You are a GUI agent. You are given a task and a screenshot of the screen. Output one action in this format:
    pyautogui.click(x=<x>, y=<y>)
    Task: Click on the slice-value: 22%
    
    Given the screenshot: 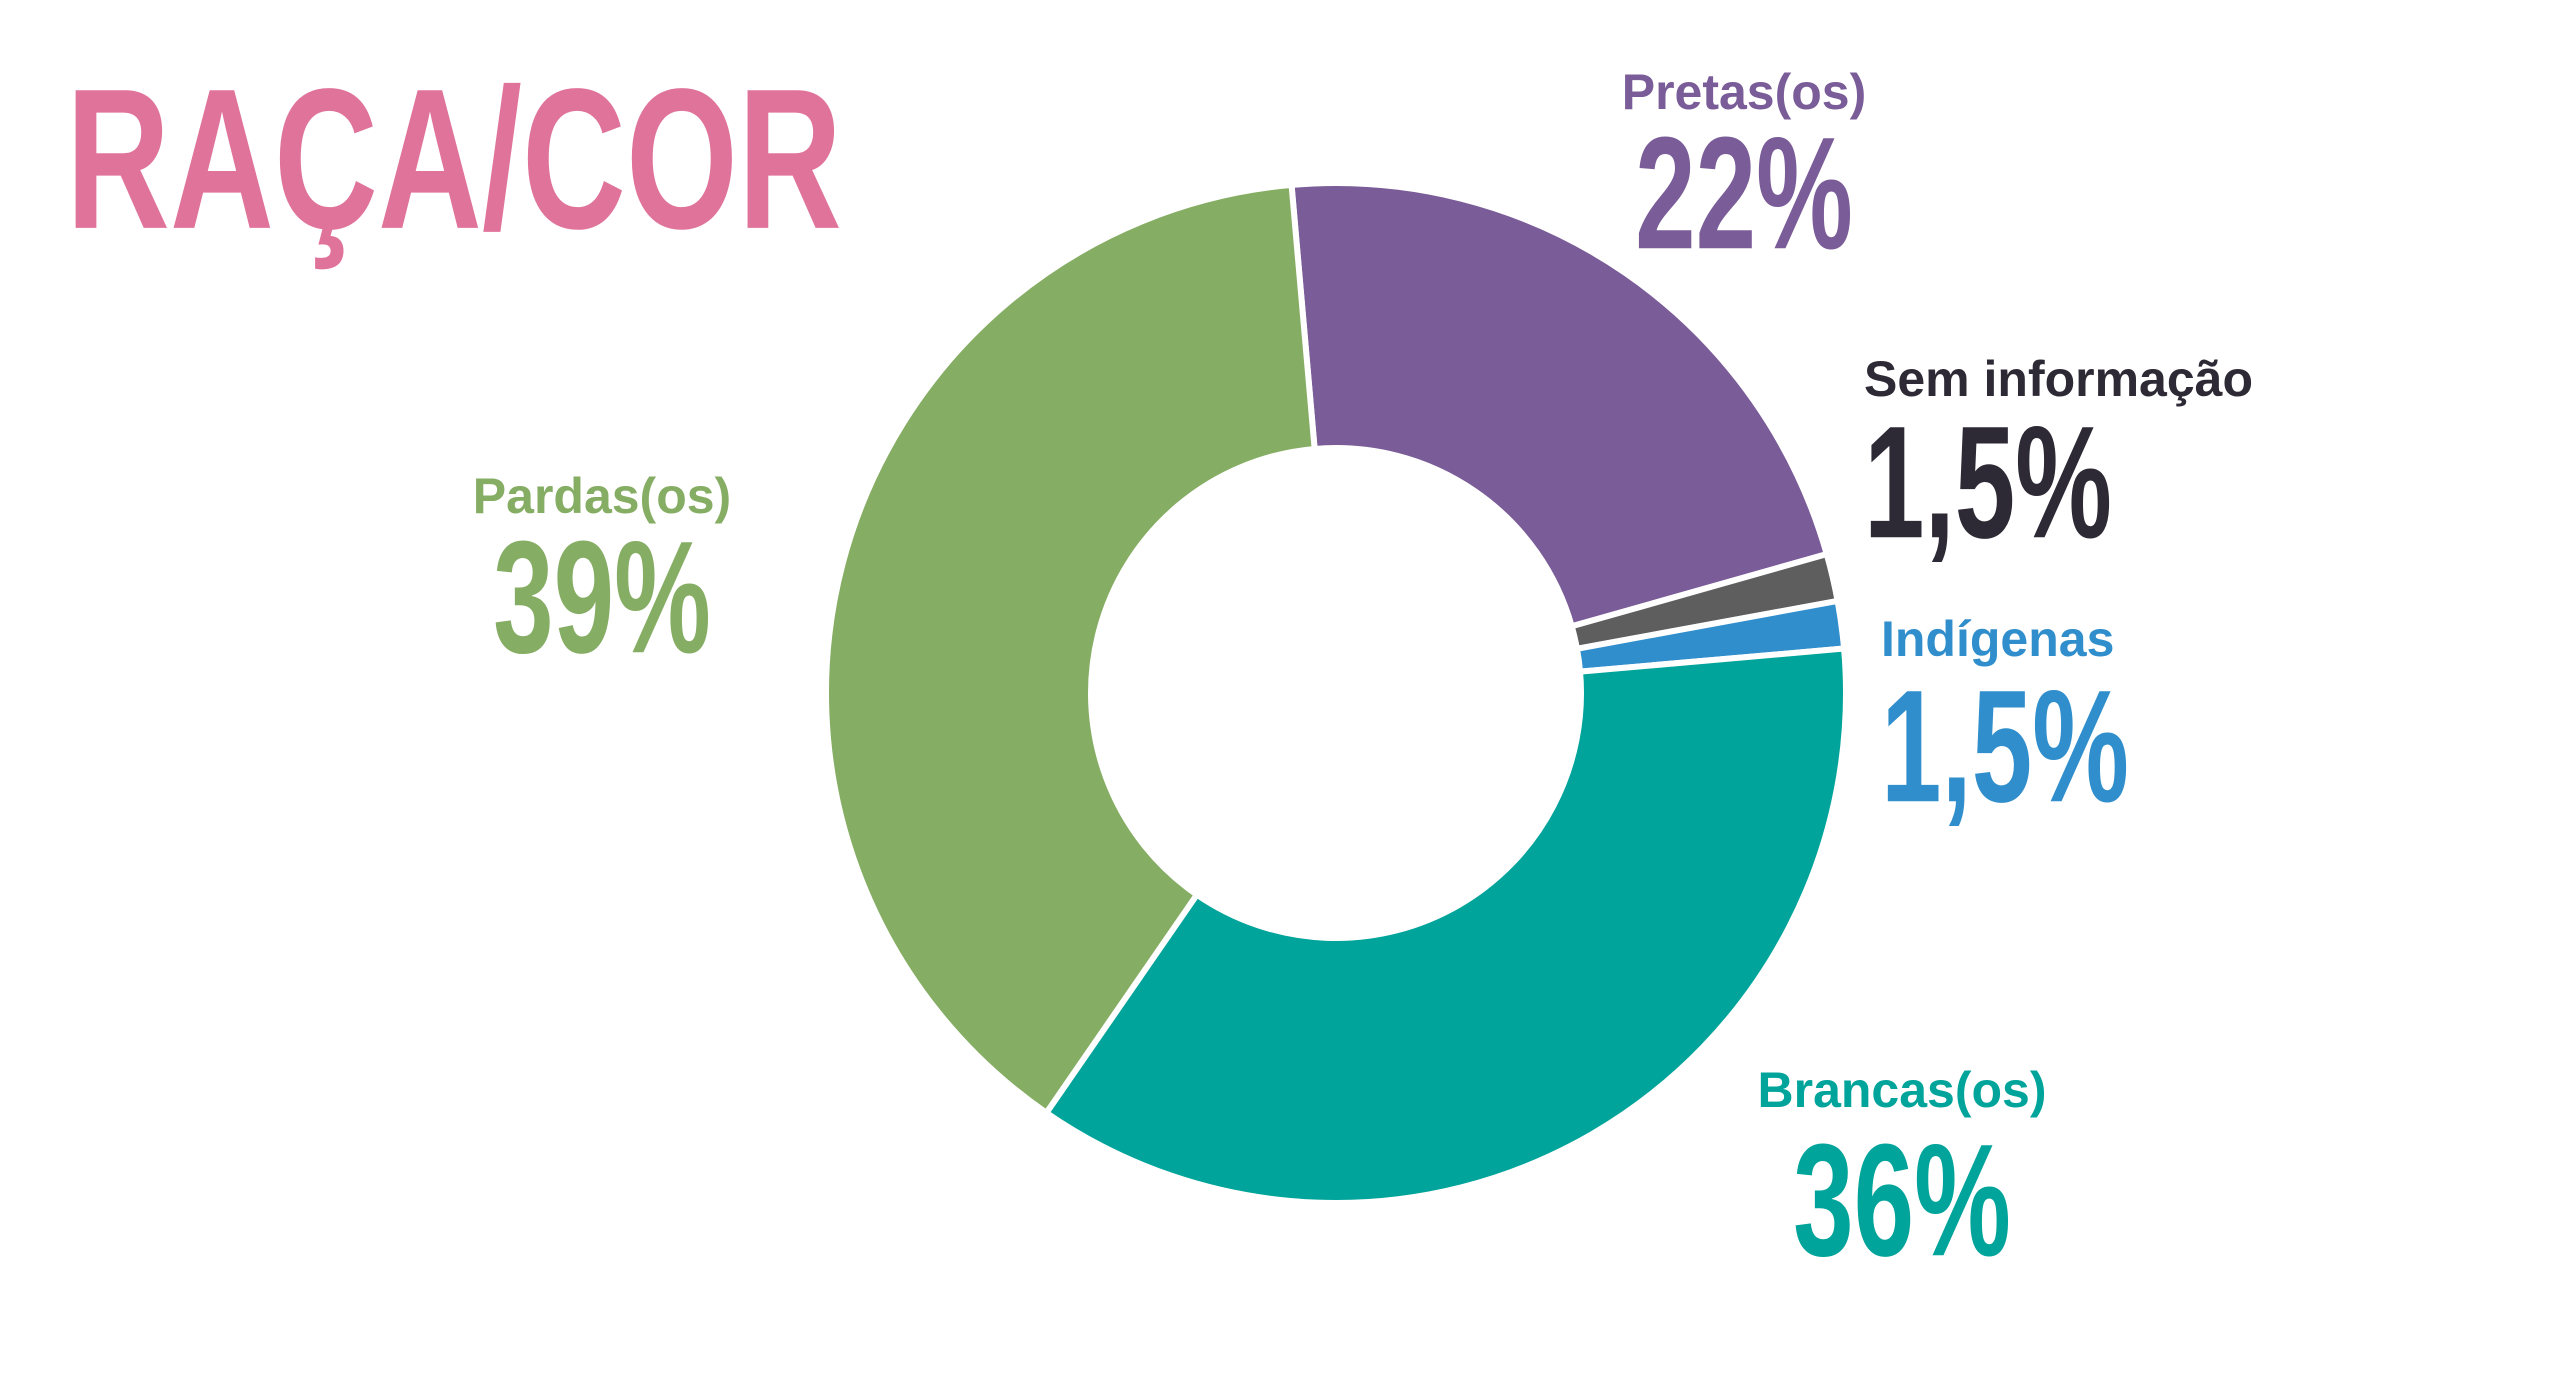 What is the action you would take?
    pyautogui.click(x=1744, y=192)
    